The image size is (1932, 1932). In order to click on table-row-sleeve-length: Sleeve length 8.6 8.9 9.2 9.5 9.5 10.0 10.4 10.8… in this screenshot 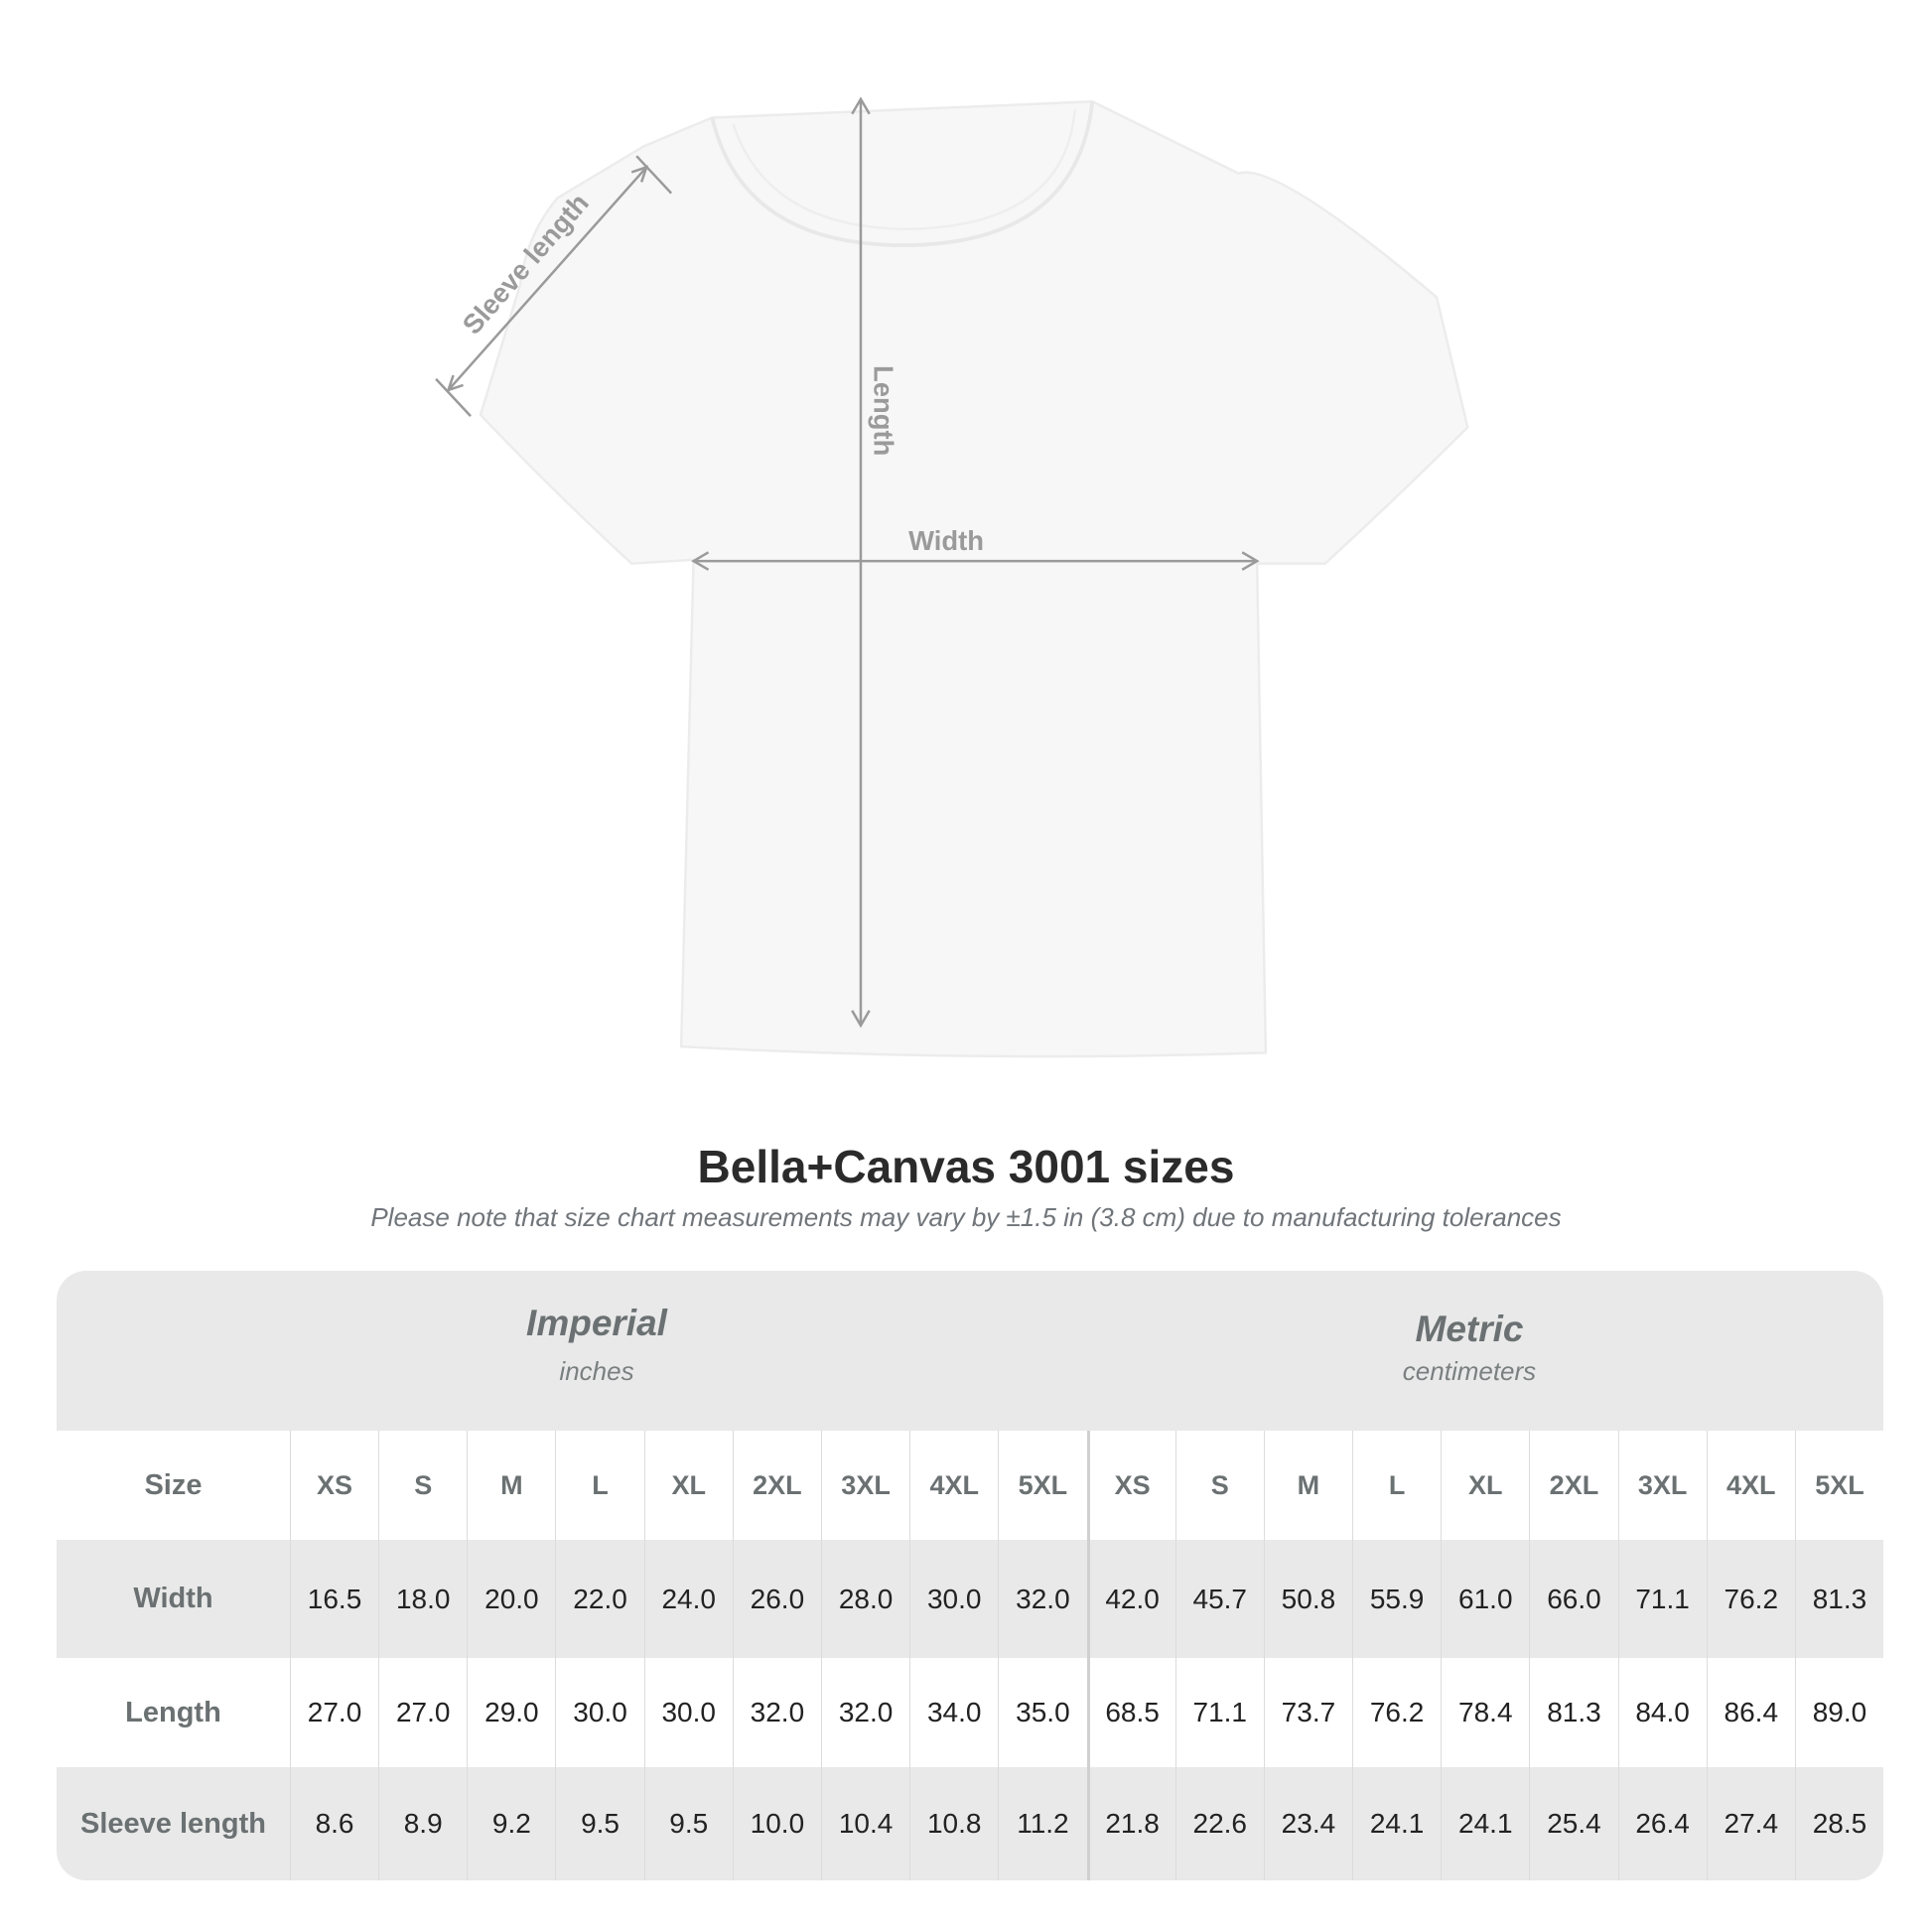, I will do `click(970, 1823)`.